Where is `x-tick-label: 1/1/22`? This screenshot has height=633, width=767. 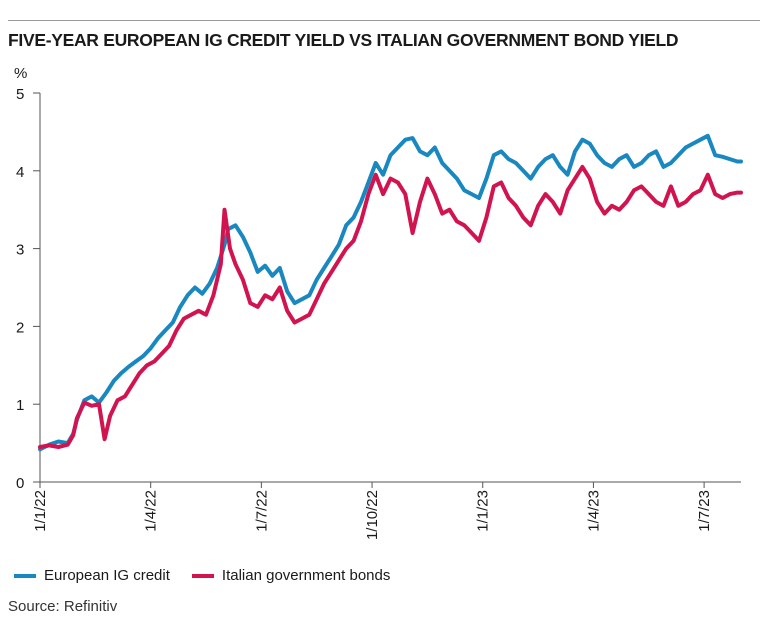
x-tick-label: 1/1/22 is located at coordinates (40, 511).